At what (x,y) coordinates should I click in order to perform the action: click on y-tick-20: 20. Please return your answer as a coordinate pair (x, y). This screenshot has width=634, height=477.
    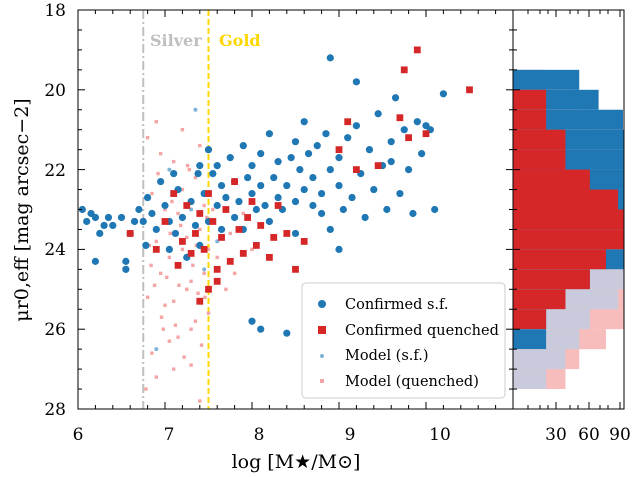
    Looking at the image, I should click on (55, 91).